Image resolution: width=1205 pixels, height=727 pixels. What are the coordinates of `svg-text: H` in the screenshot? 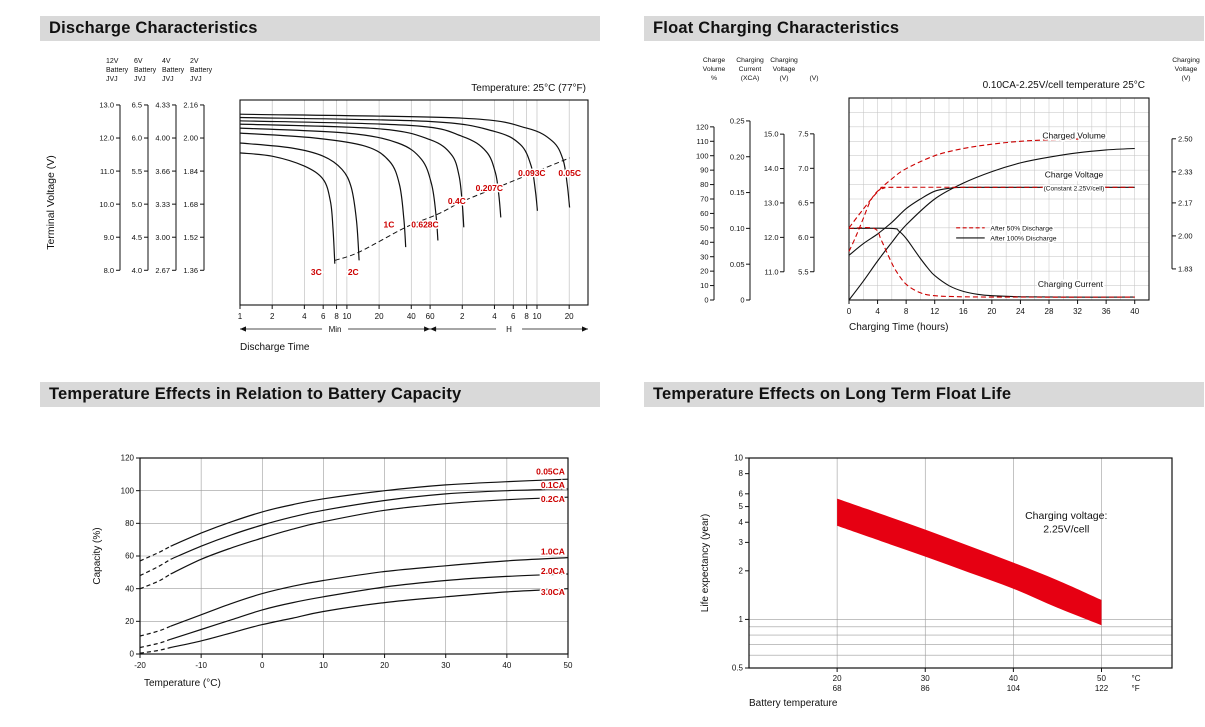 It's located at (509, 329).